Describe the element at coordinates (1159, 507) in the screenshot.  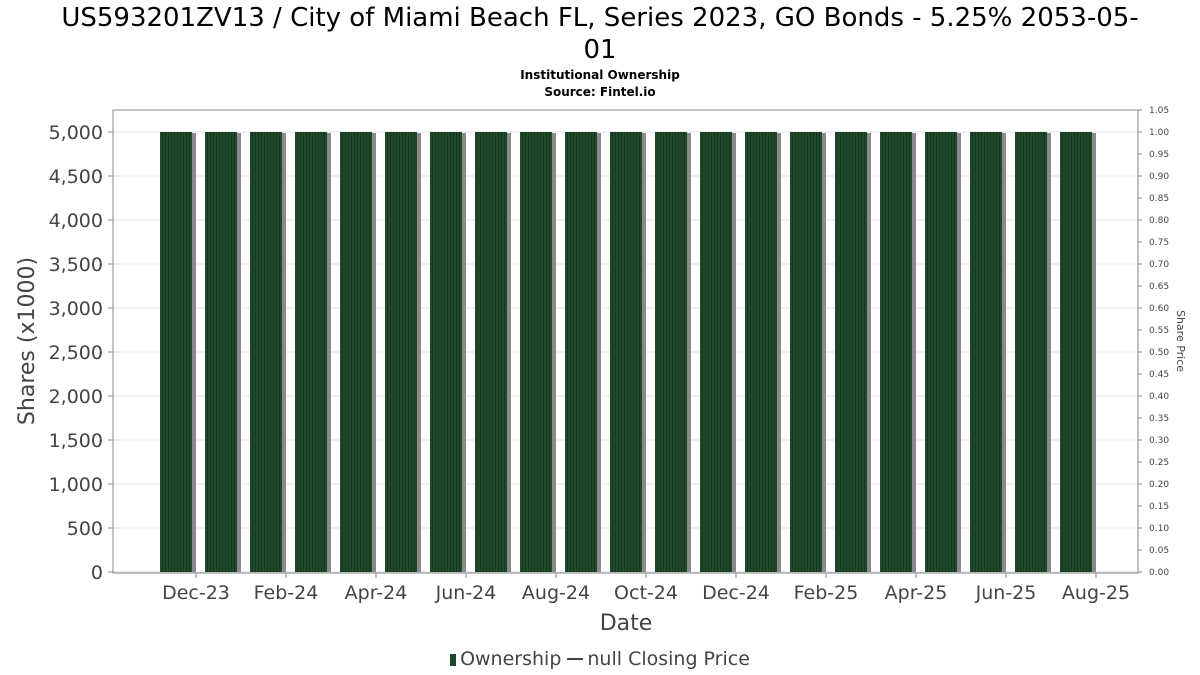
I see `y2-tick-label: 0.15` at that location.